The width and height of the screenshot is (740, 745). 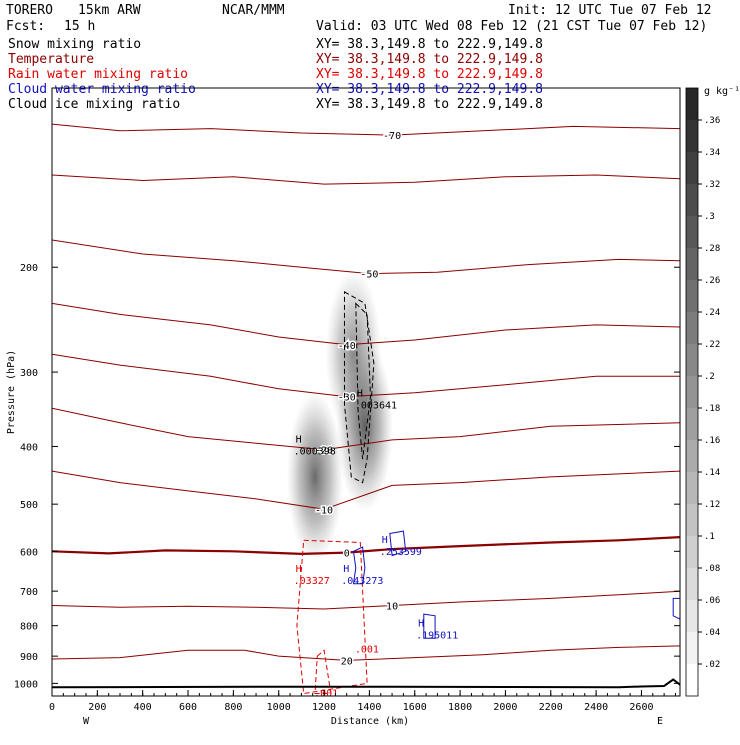 I want to click on x-tick-label: 600, so click(x=188, y=707).